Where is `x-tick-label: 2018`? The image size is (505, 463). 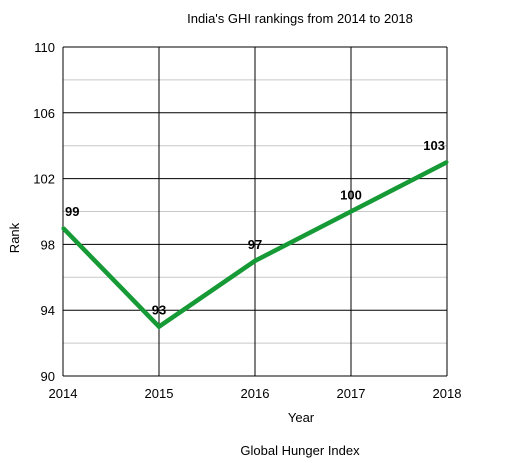 x-tick-label: 2018 is located at coordinates (447, 393).